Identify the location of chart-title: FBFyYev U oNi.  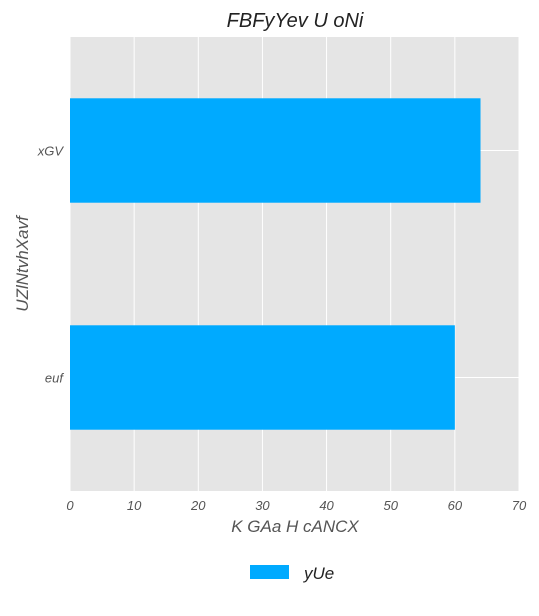
(295, 21).